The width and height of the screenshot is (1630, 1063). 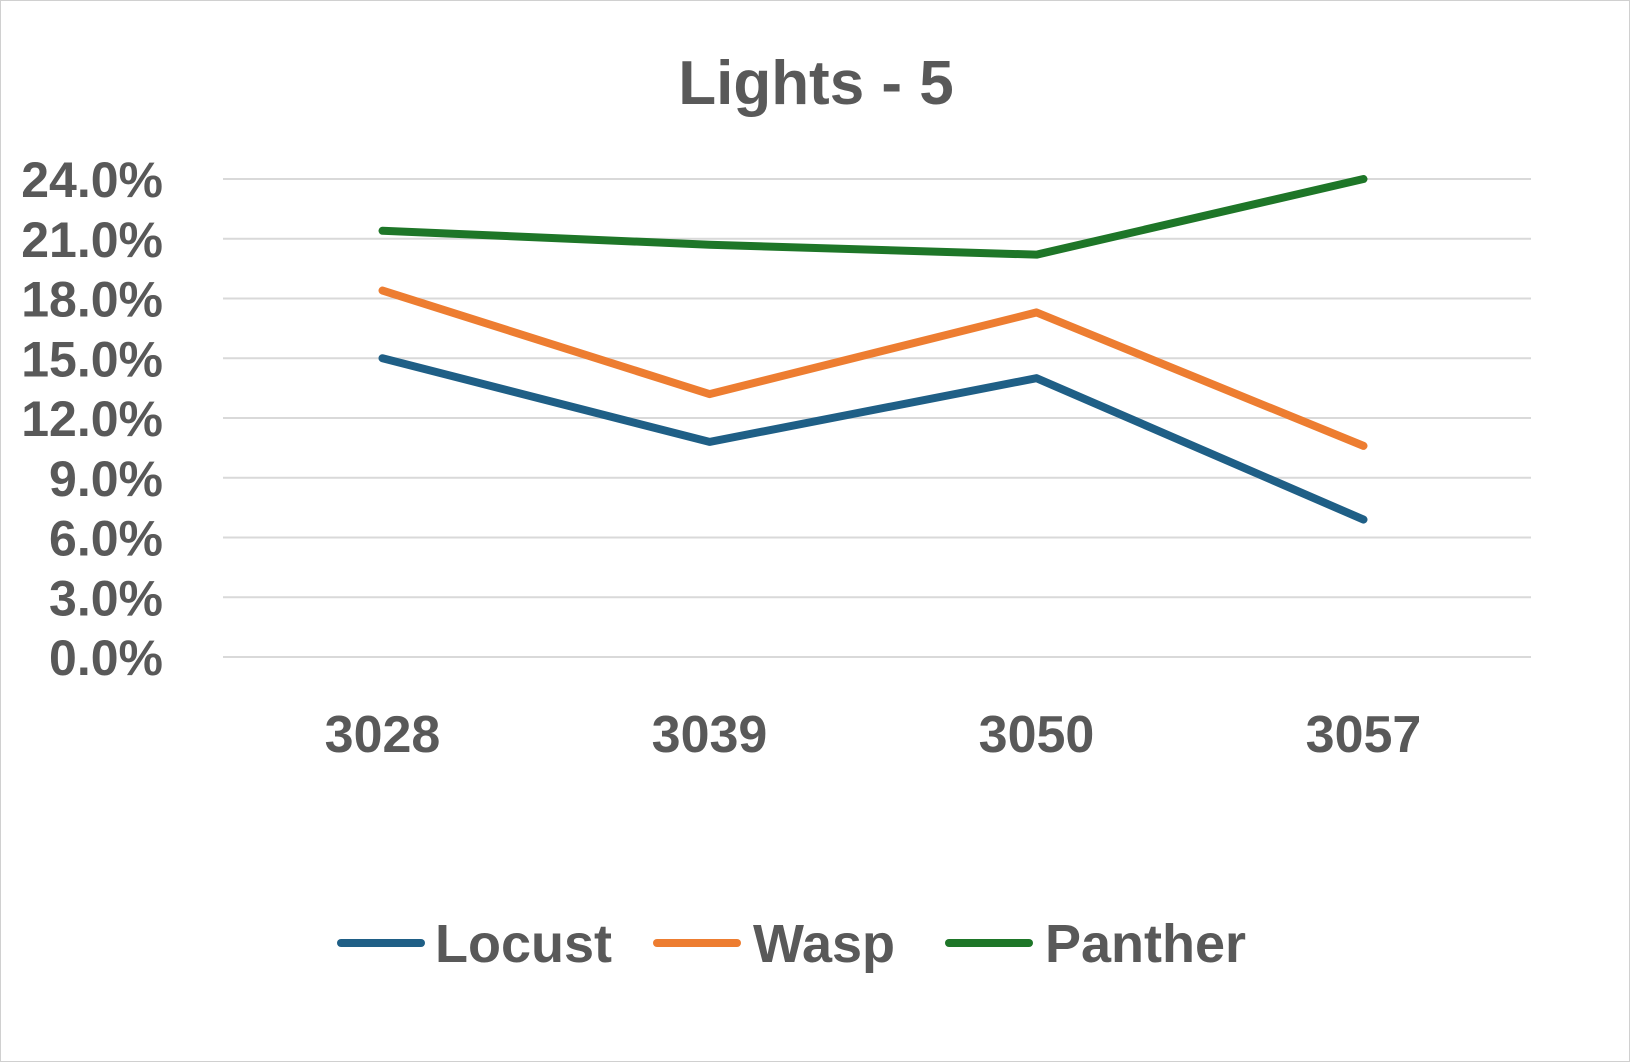 What do you see at coordinates (873, 735) in the screenshot?
I see `x-axis: 3028 3039 3050 3057` at bounding box center [873, 735].